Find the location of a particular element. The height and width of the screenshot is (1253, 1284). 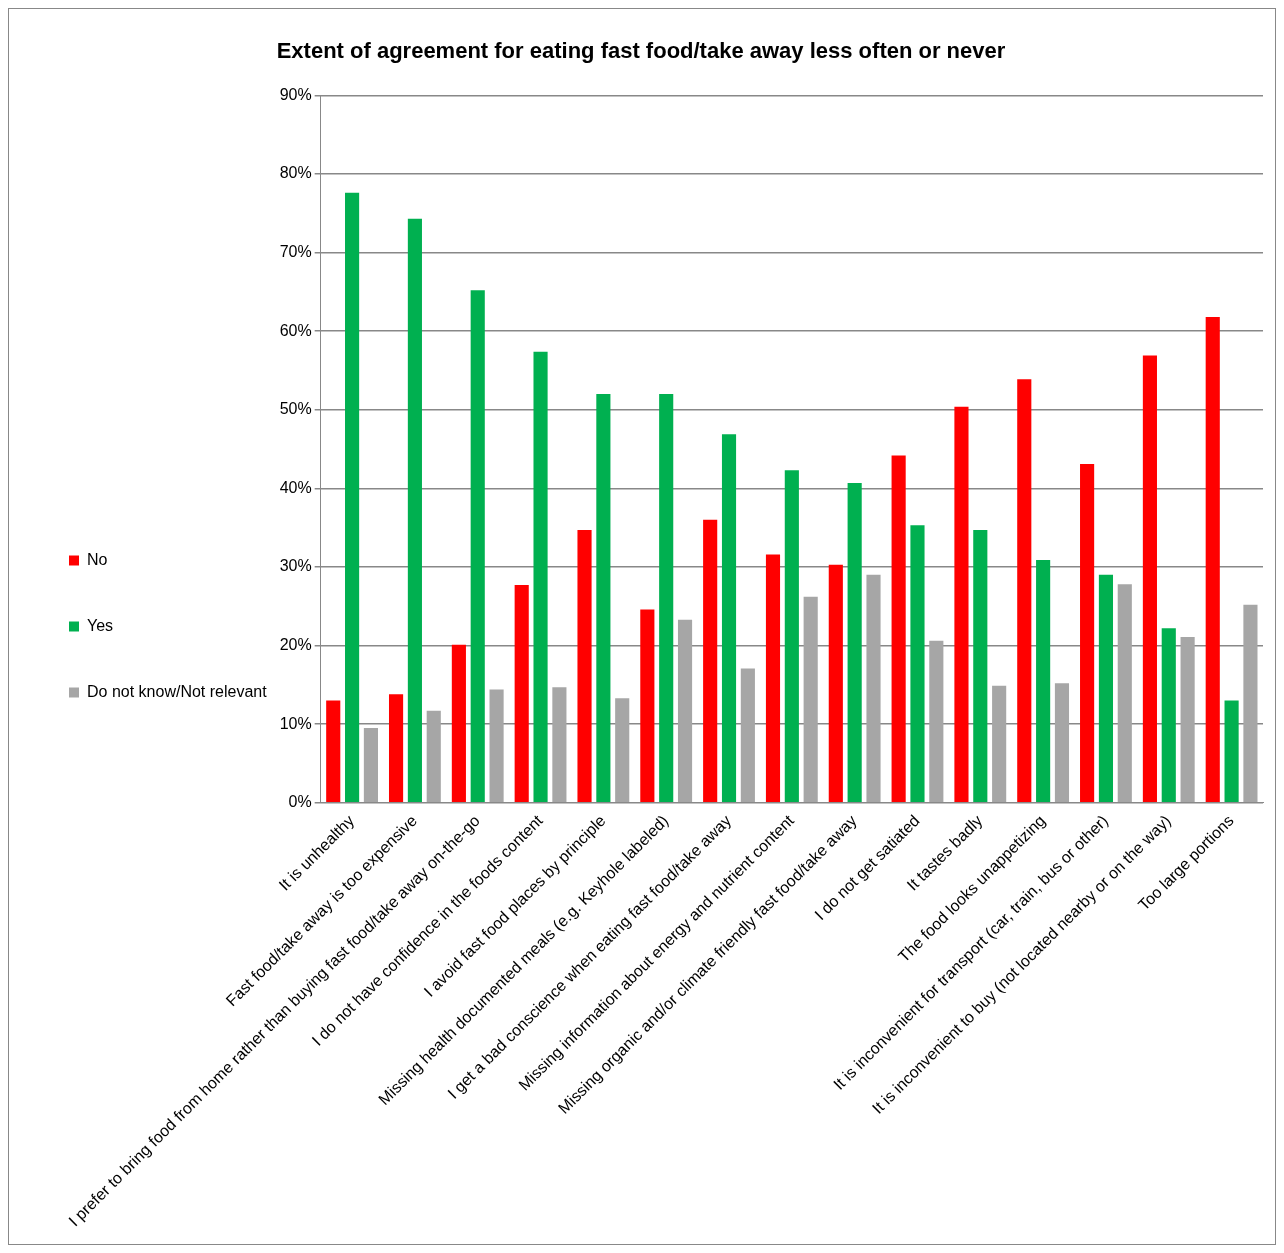

y-tick-label: 60% is located at coordinates (295, 330).